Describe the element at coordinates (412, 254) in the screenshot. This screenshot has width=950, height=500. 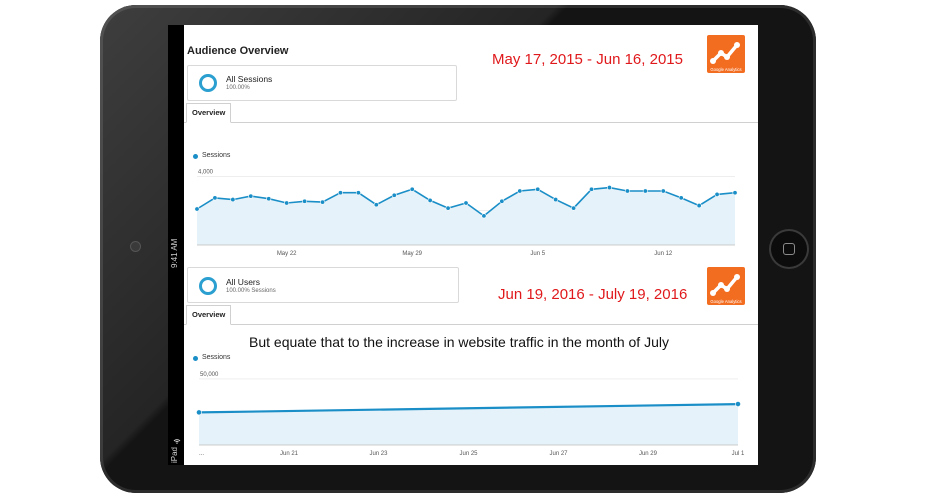
I see `x-tick-label: May 29` at that location.